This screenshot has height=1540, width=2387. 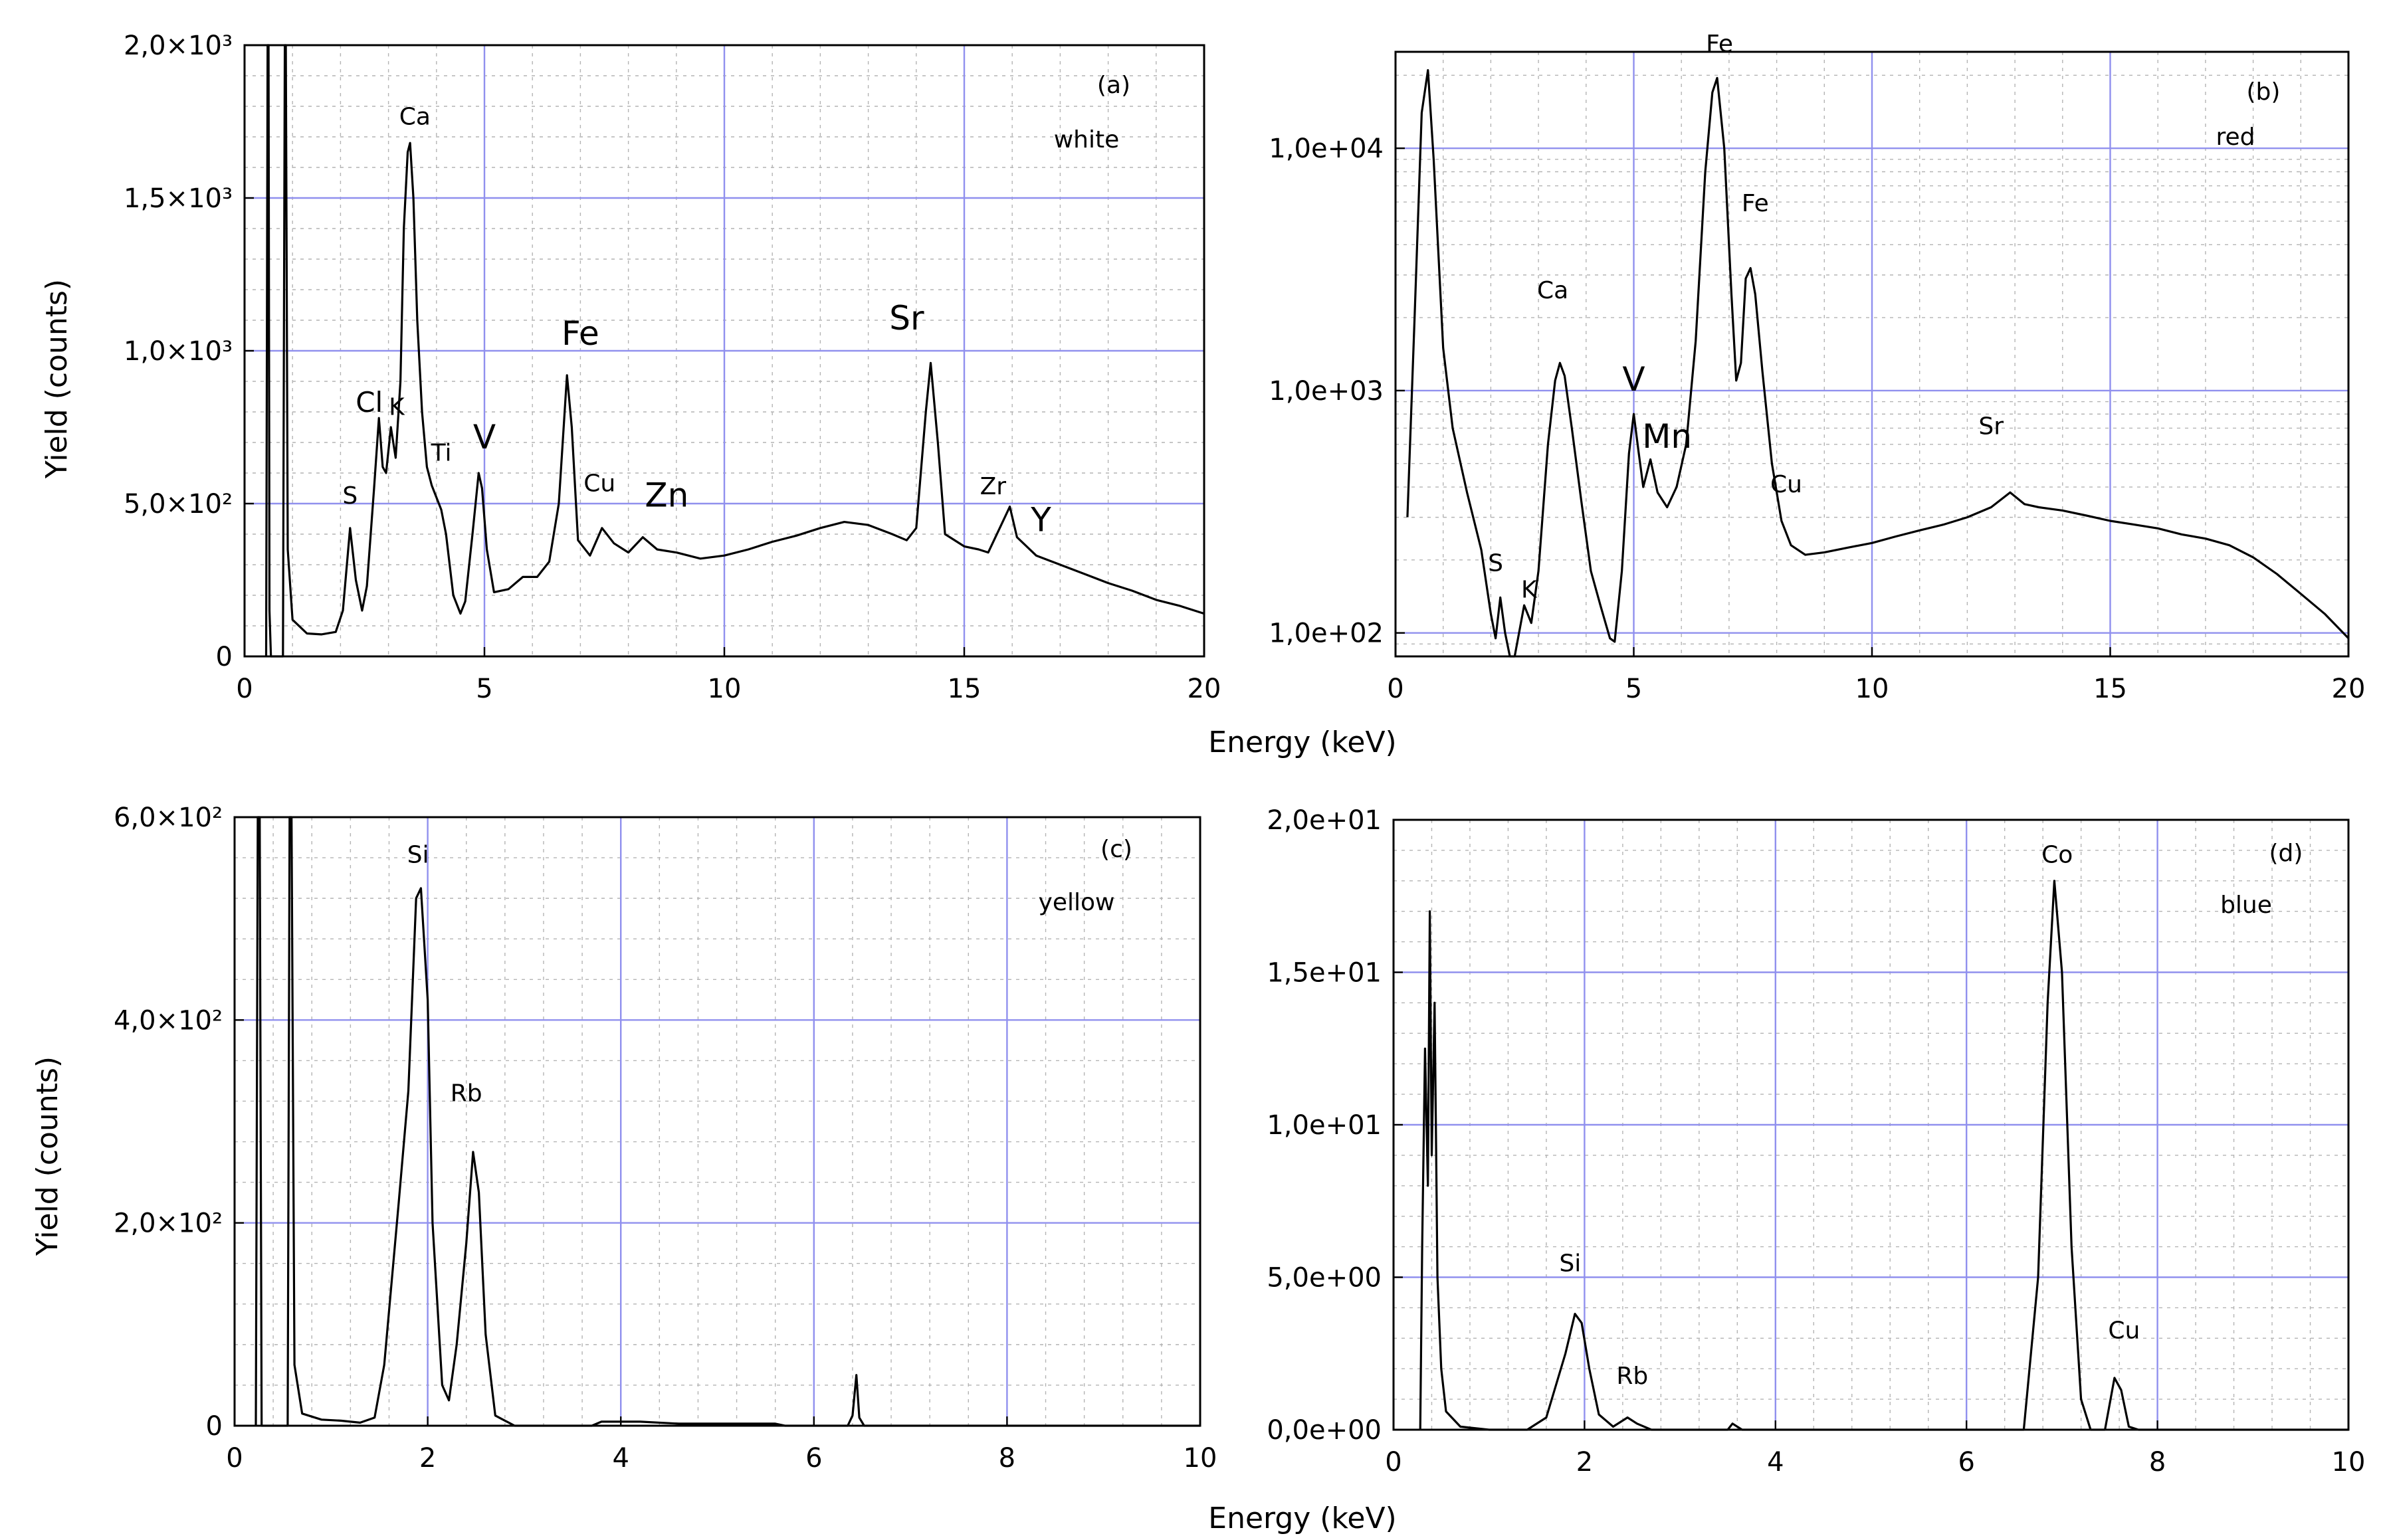 What do you see at coordinates (2246, 905) in the screenshot?
I see `sample-label: blue` at bounding box center [2246, 905].